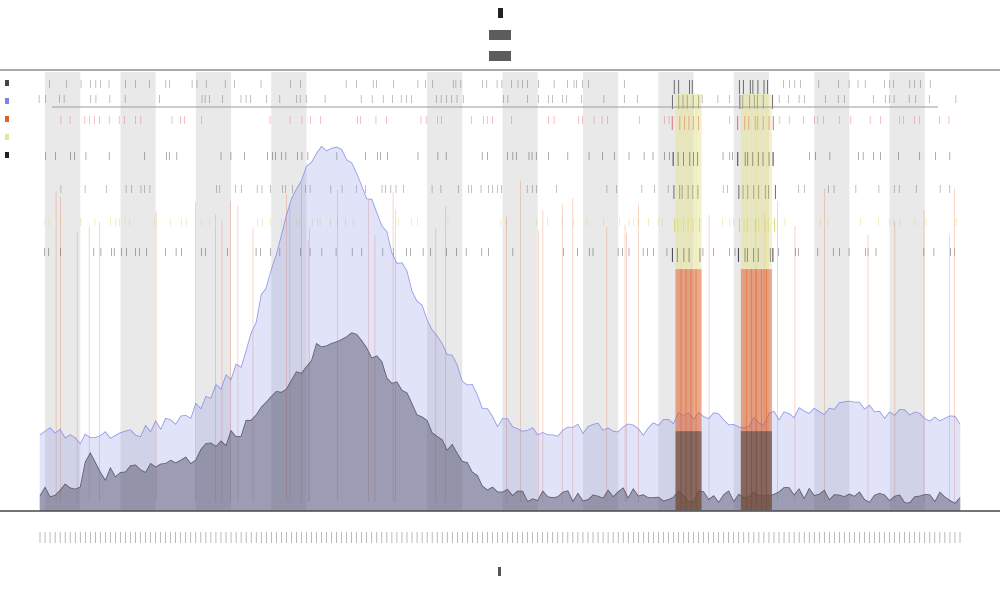  I want to click on title-group, so click(500, 34).